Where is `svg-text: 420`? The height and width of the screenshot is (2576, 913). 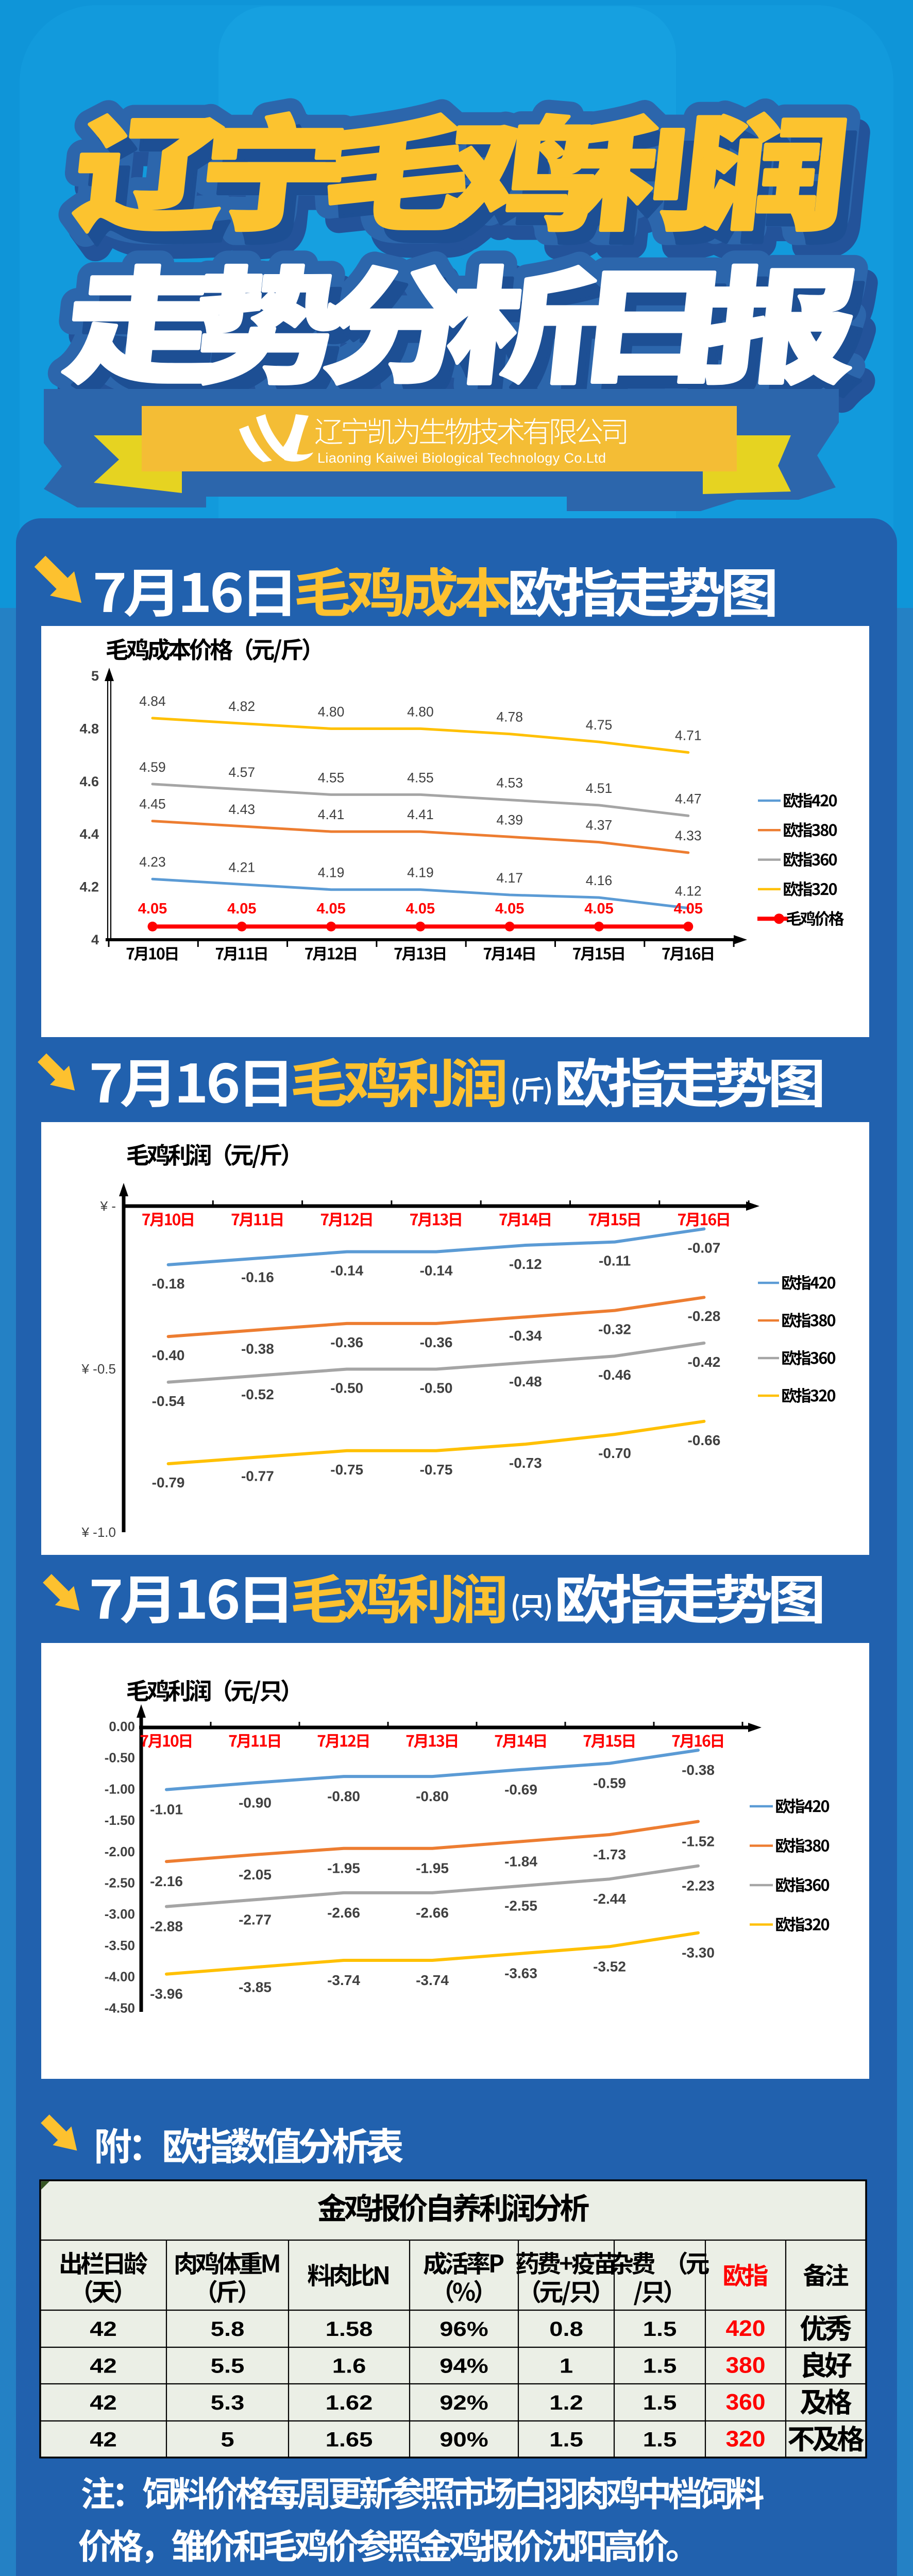
svg-text: 420 is located at coordinates (745, 2328).